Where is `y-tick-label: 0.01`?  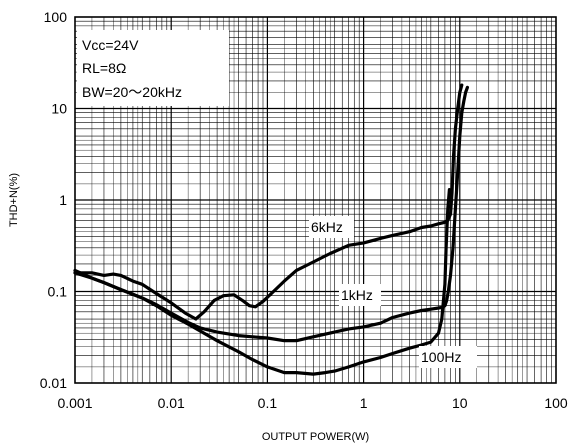 y-tick-label: 0.01 is located at coordinates (53, 383).